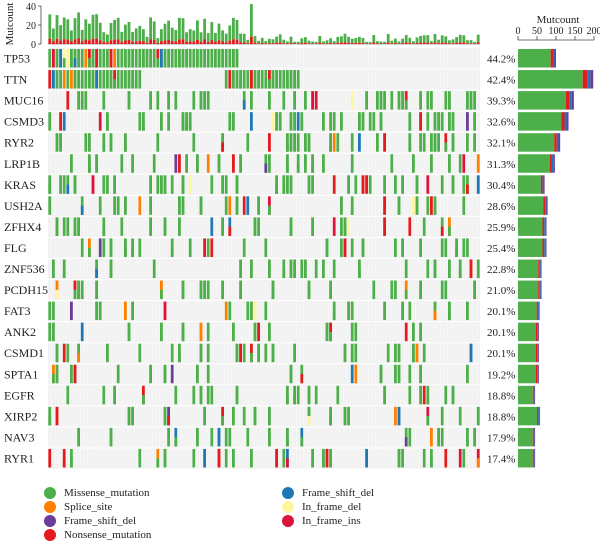 The image size is (600, 544). I want to click on gene-label: MUC16, so click(23, 101).